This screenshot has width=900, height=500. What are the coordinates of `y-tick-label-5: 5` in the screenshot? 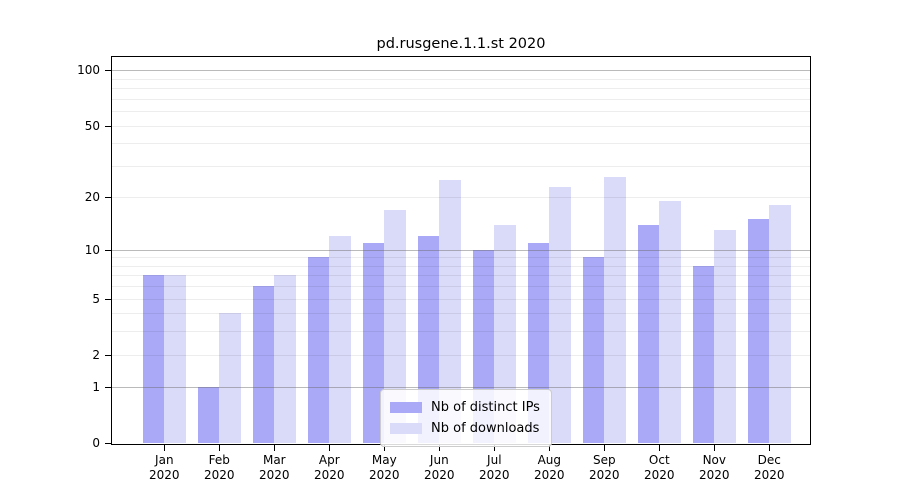 It's located at (96, 298).